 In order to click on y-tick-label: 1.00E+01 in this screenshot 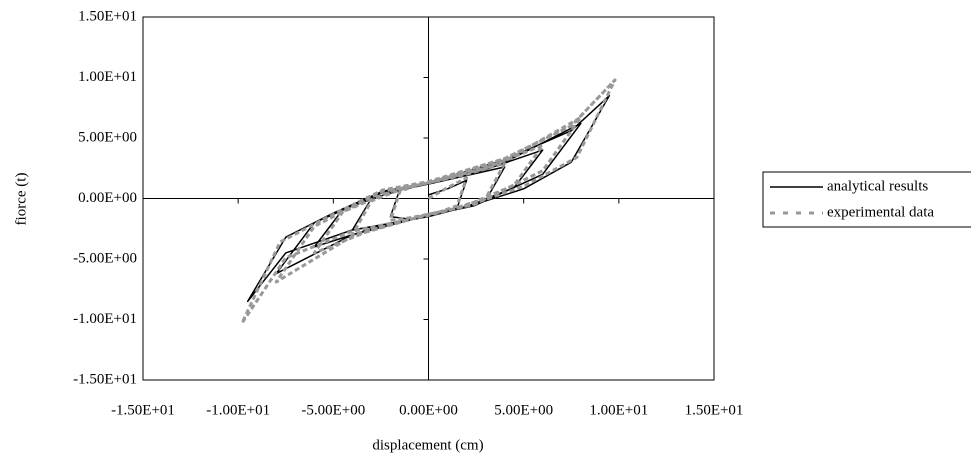, I will do `click(107, 77)`.